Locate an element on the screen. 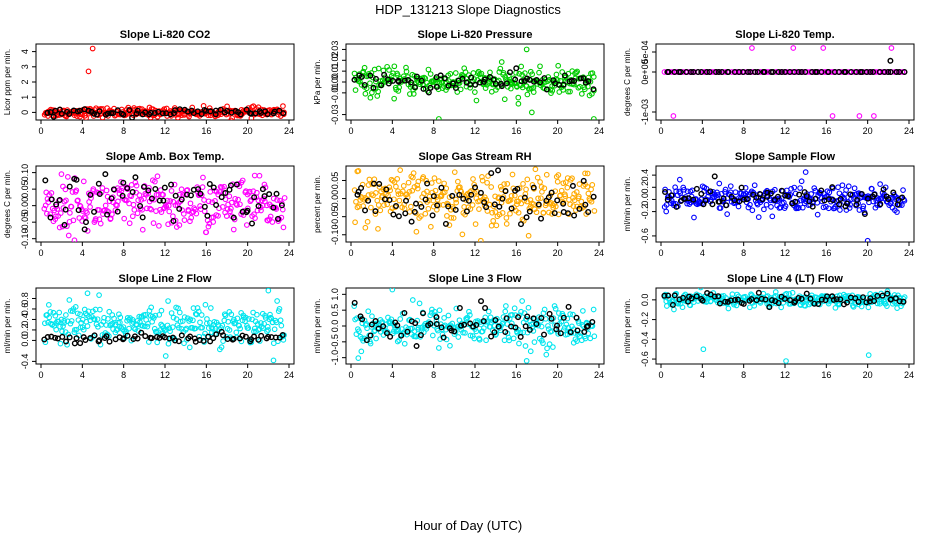  y-tick-label: -0.5 is located at coordinates (335, 342).